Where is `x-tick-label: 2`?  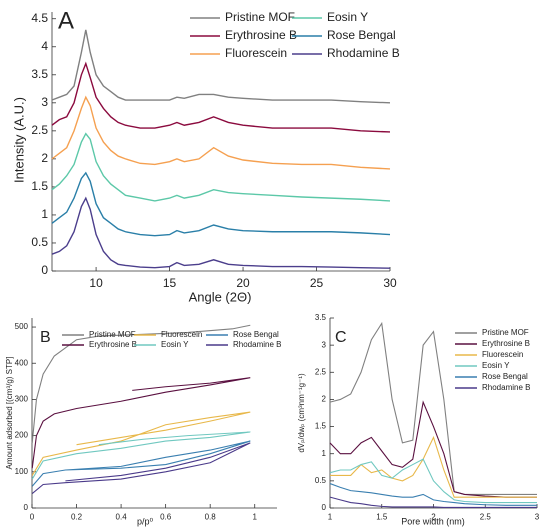
x-tick-label: 2 is located at coordinates (433, 516).